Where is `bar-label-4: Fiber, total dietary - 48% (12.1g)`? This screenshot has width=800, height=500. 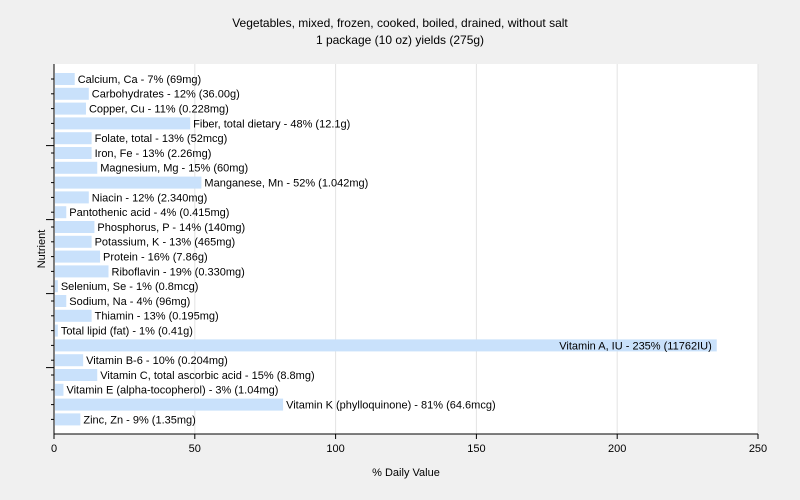
bar-label-4: Fiber, total dietary - 48% (12.1g) is located at coordinates (271, 124).